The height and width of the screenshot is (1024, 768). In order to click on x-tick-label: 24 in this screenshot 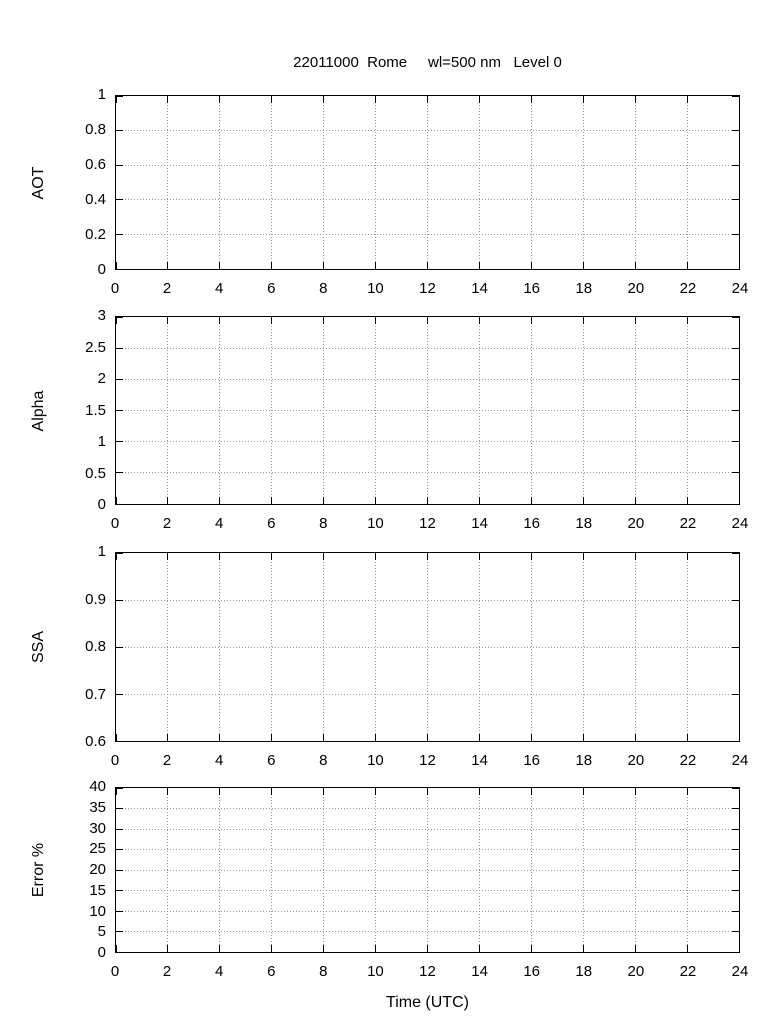, I will do `click(740, 971)`.